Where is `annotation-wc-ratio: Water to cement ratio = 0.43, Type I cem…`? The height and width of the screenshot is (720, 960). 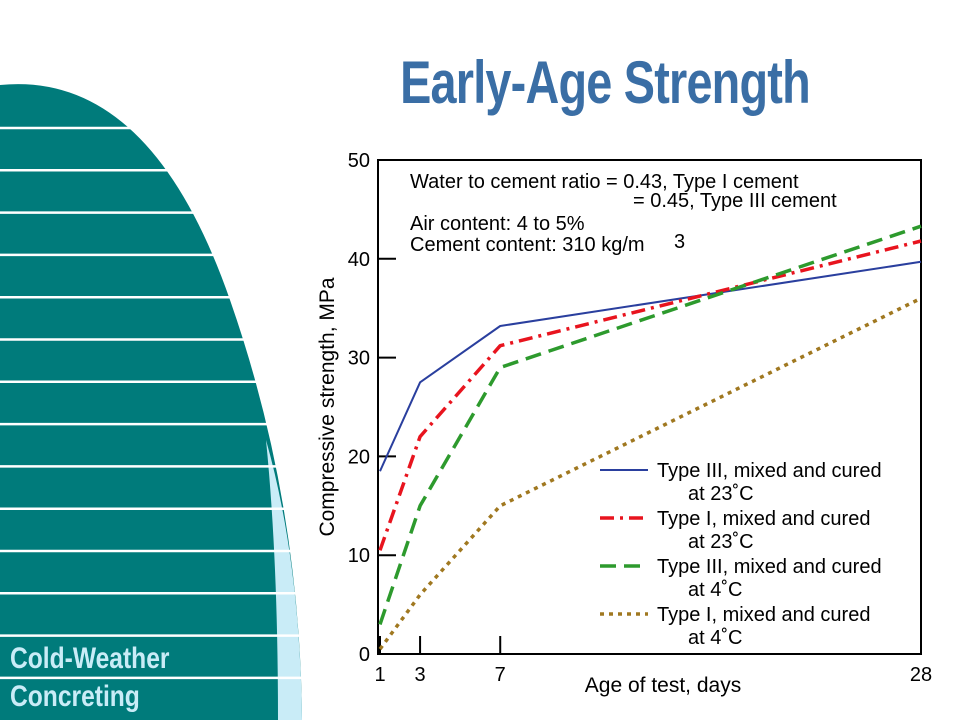
annotation-wc-ratio: Water to cement ratio = 0.43, Type I cem… is located at coordinates (604, 182).